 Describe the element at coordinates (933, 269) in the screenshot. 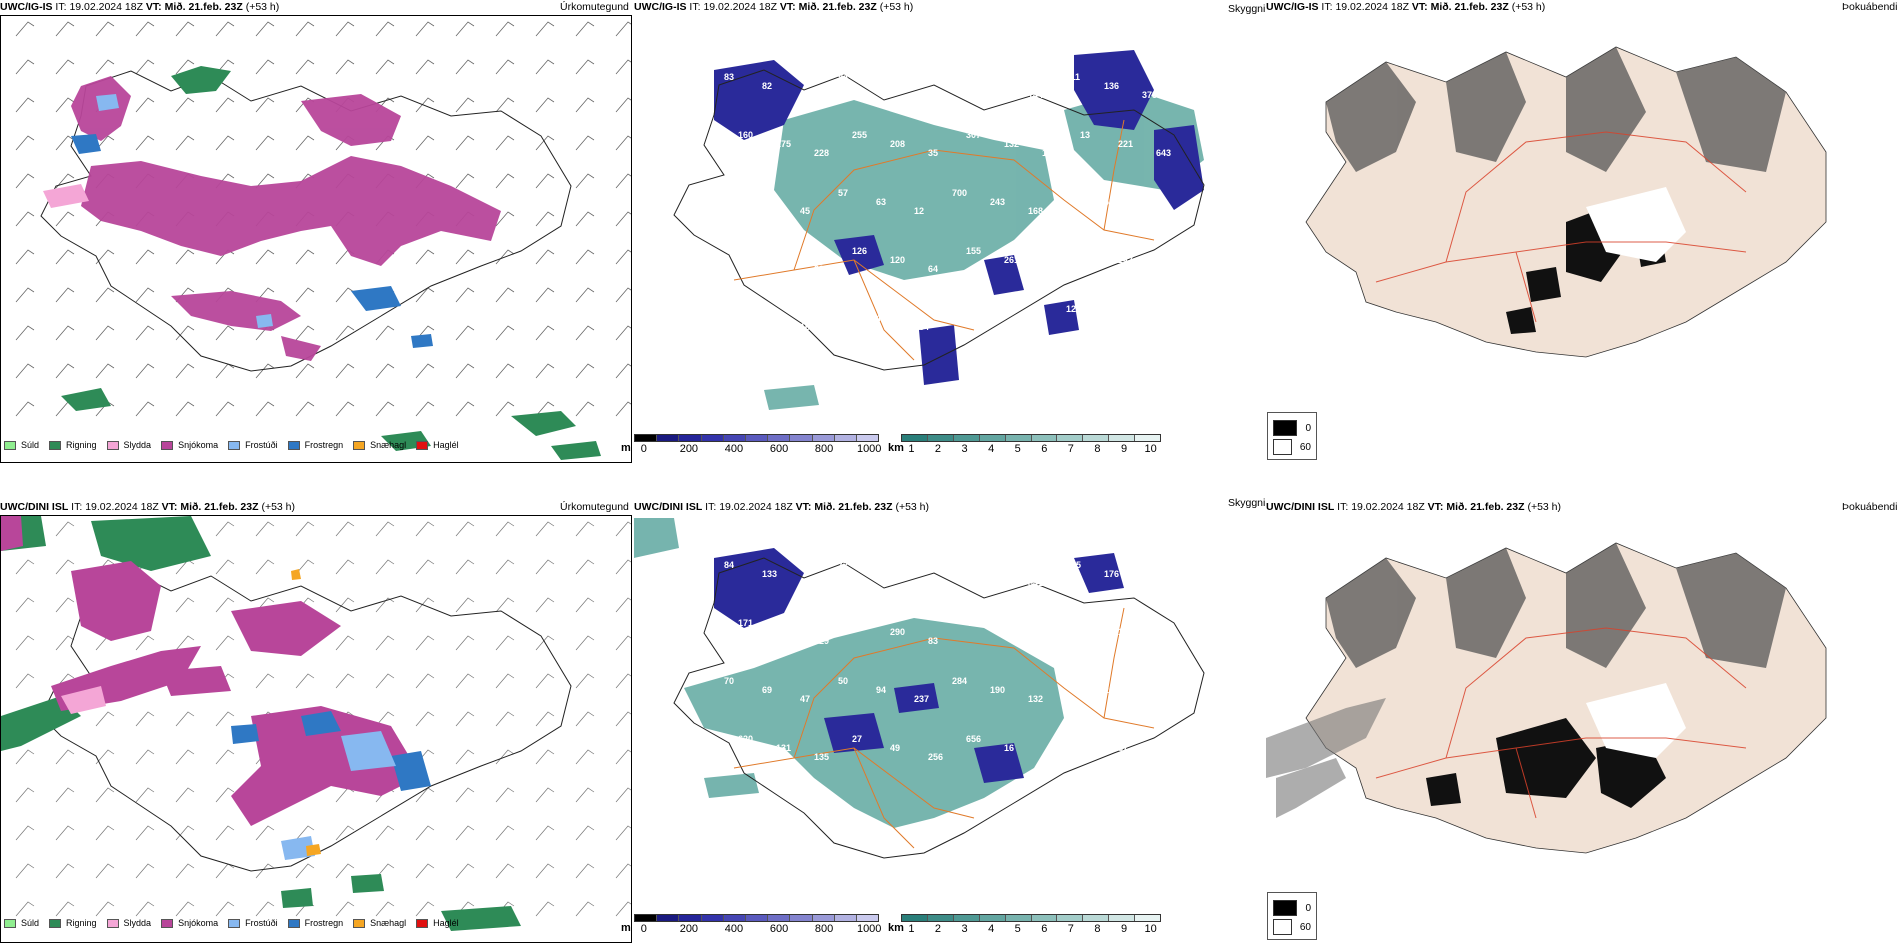

I see `ceiling-label: 64` at that location.